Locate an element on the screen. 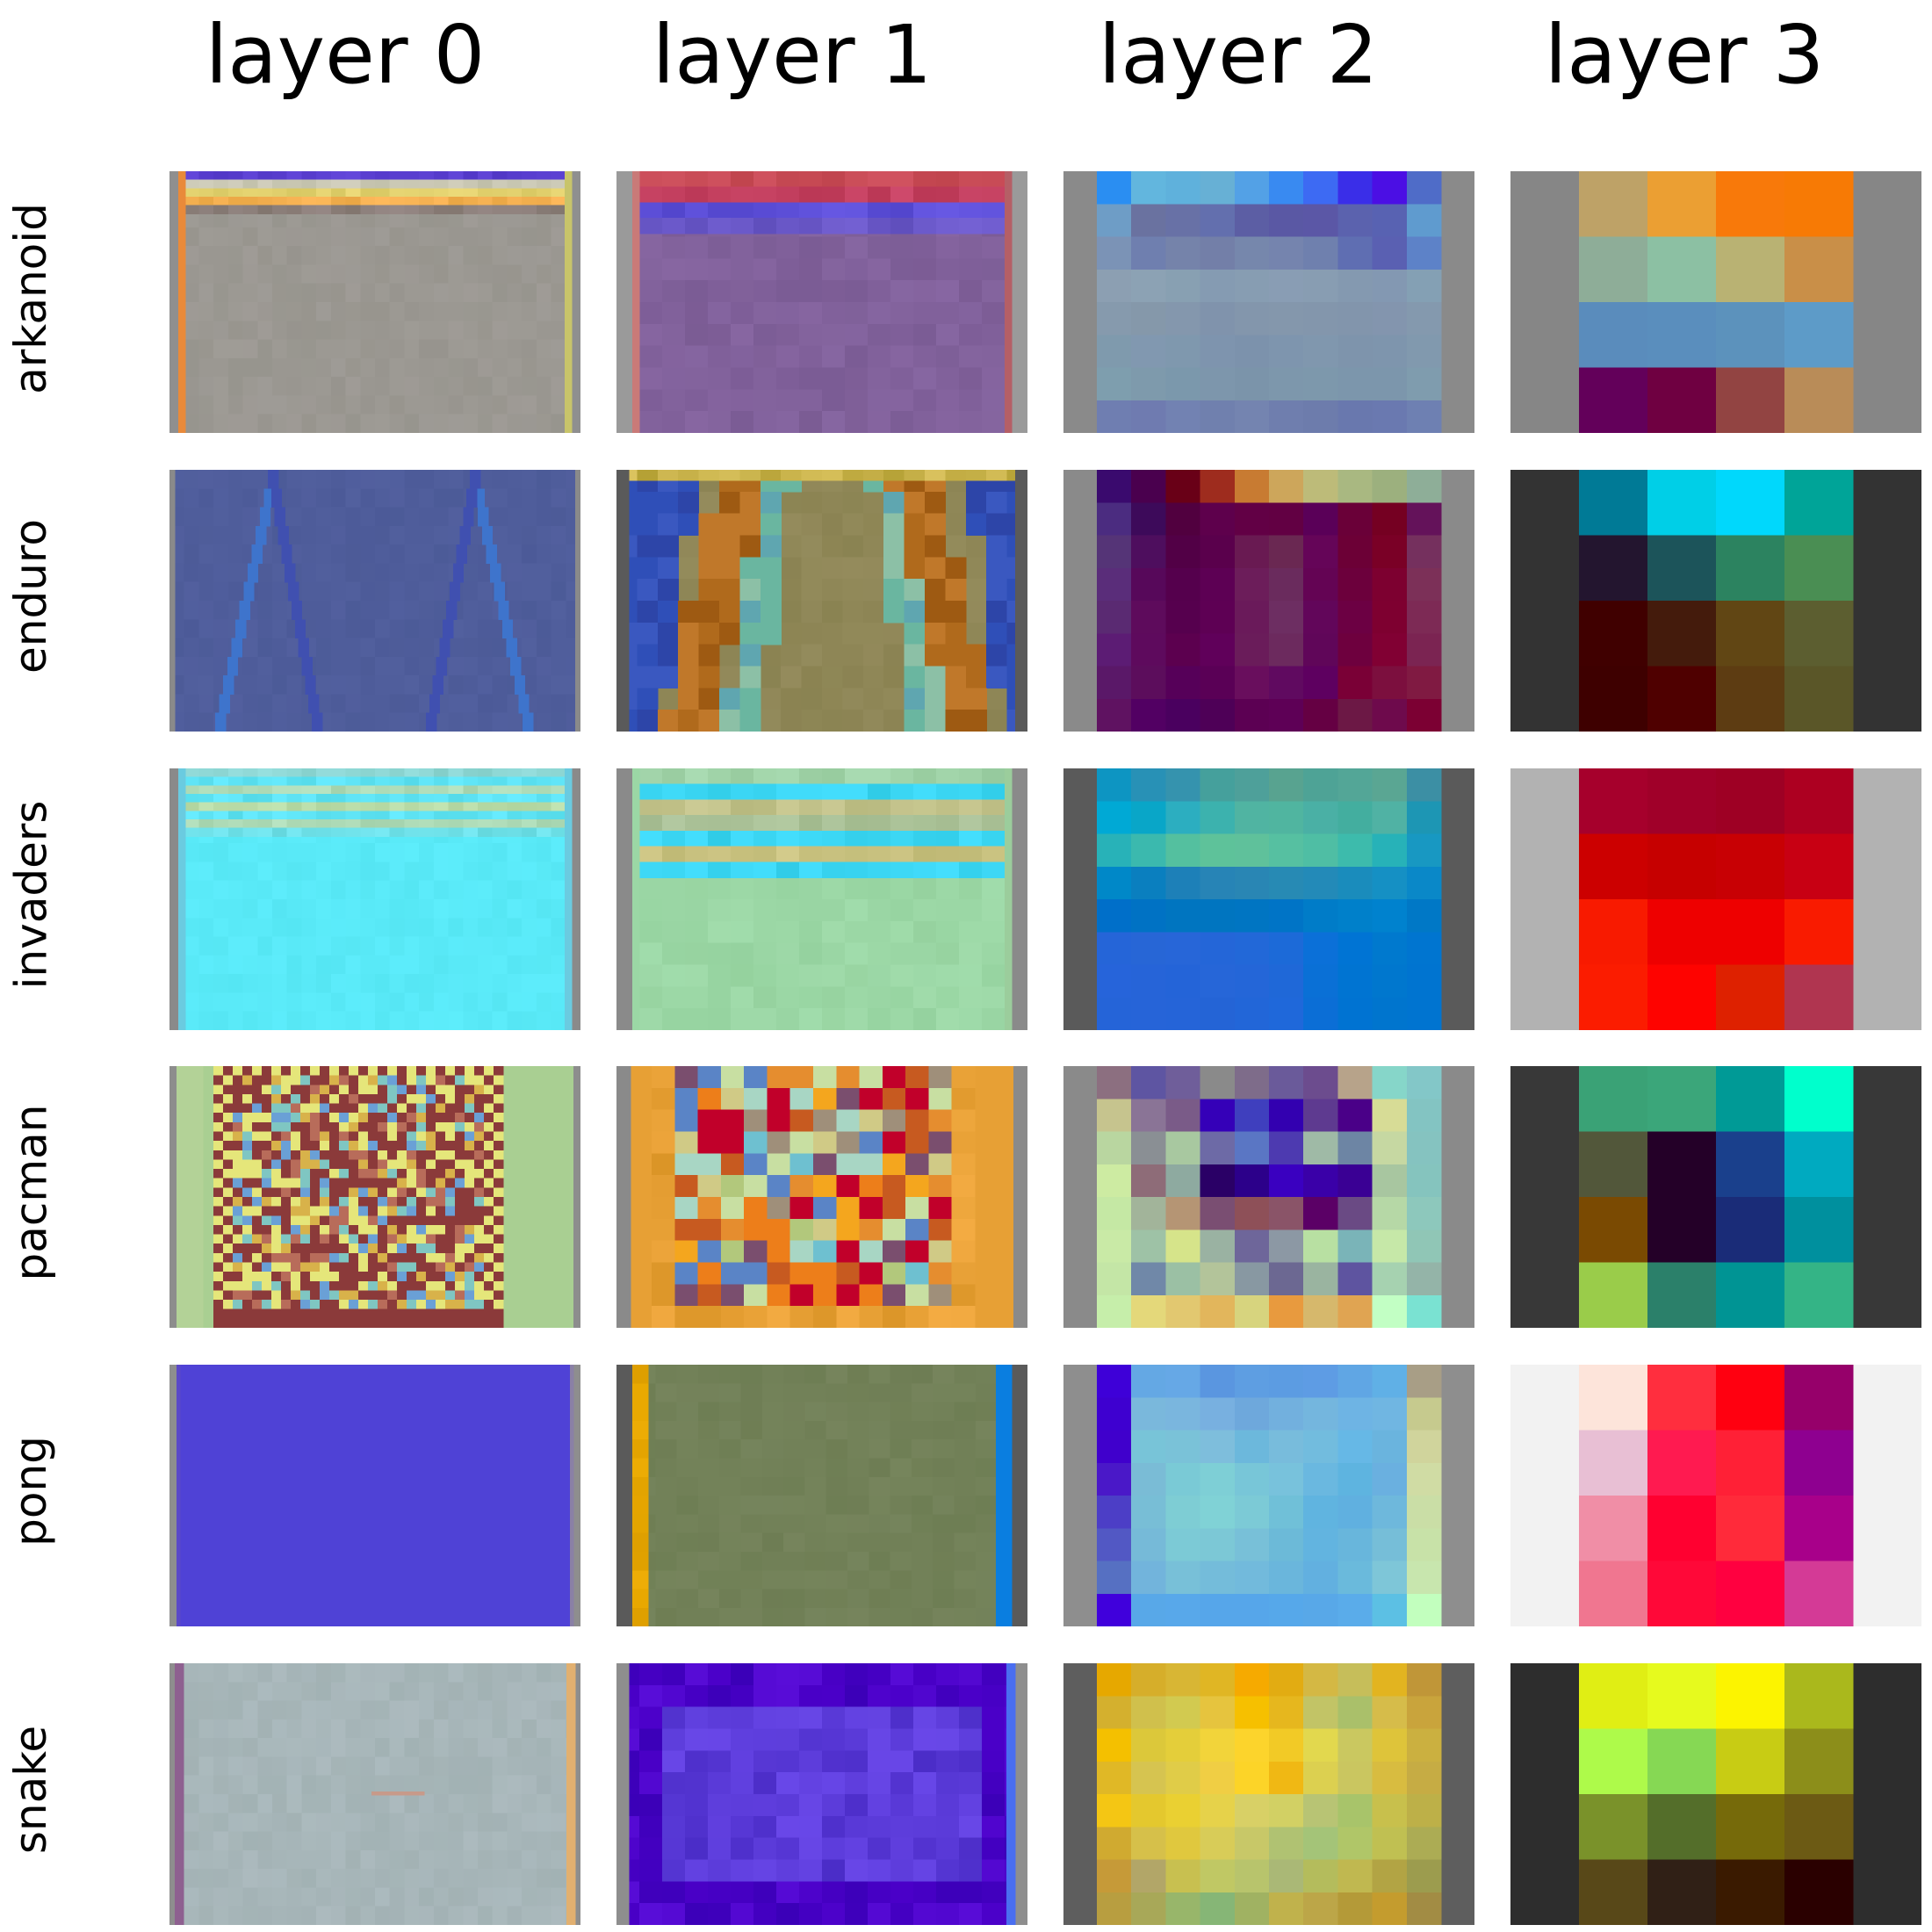 The height and width of the screenshot is (1932, 1932). column-header-layer-1: layer 1 is located at coordinates (792, 55).